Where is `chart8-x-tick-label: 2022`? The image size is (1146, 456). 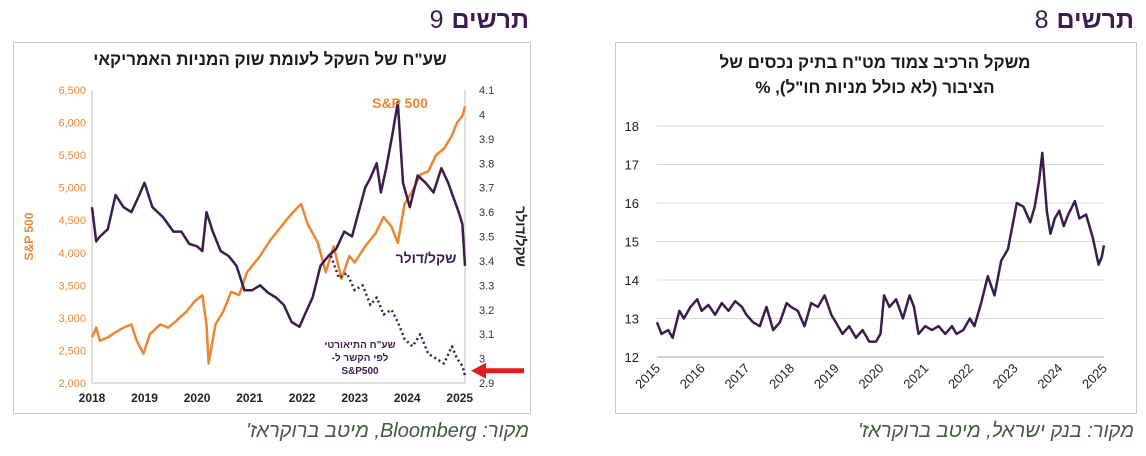 chart8-x-tick-label: 2022 is located at coordinates (960, 376).